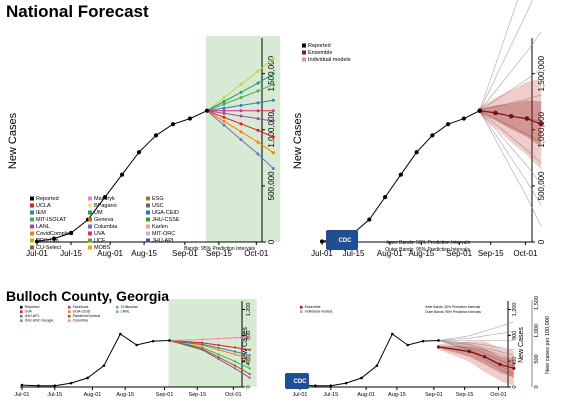 This screenshot has width=567, height=413. What do you see at coordinates (249, 310) in the screenshot?
I see `y-tick-label: 1,200` at bounding box center [249, 310].